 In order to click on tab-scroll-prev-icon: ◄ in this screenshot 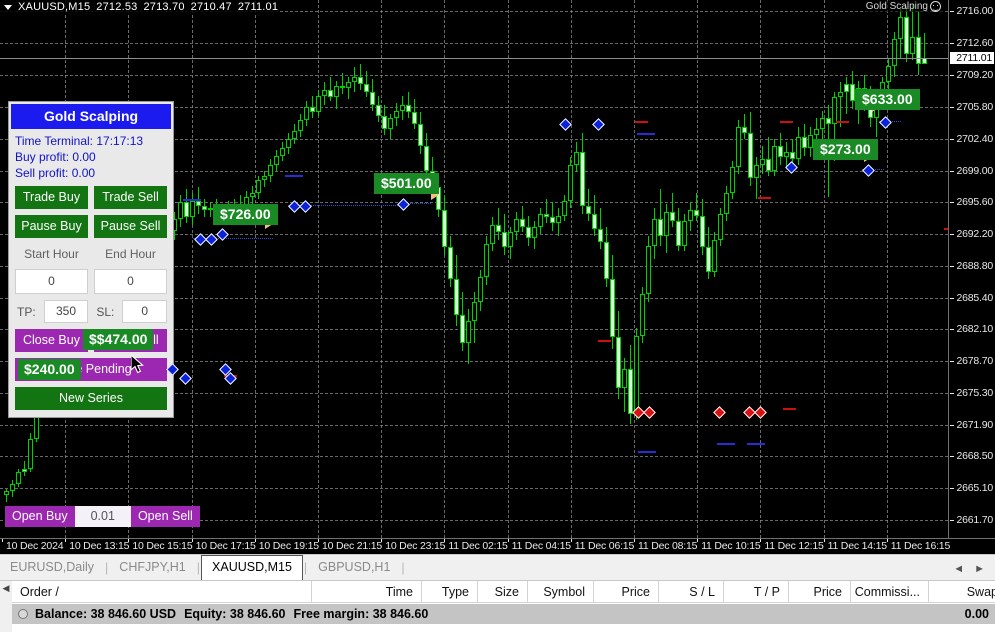, I will do `click(959, 569)`.